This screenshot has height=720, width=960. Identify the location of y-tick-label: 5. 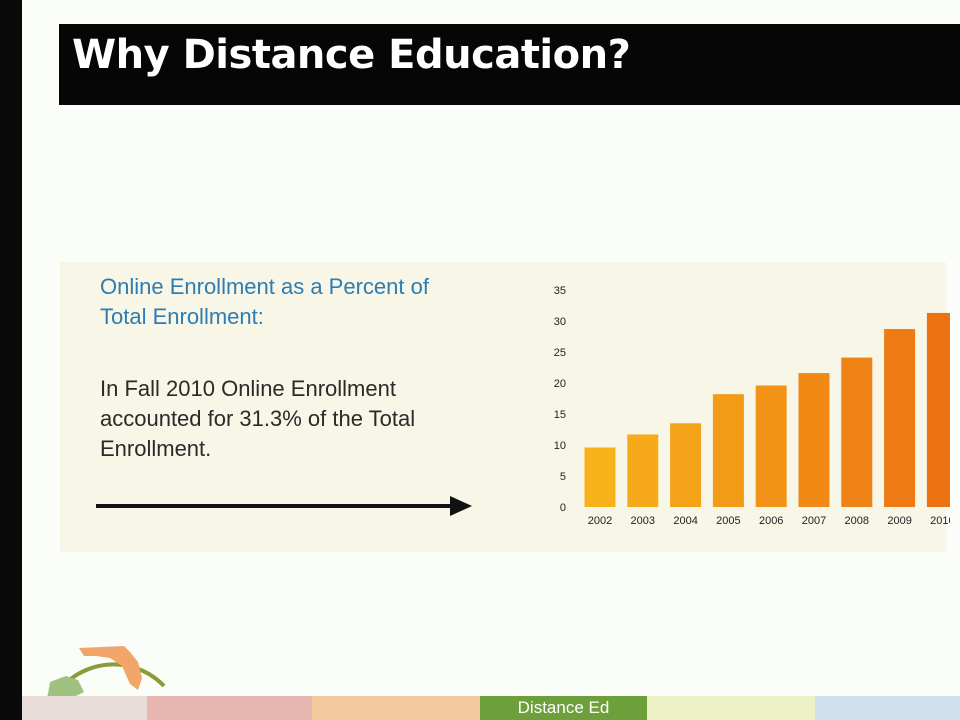
(563, 477).